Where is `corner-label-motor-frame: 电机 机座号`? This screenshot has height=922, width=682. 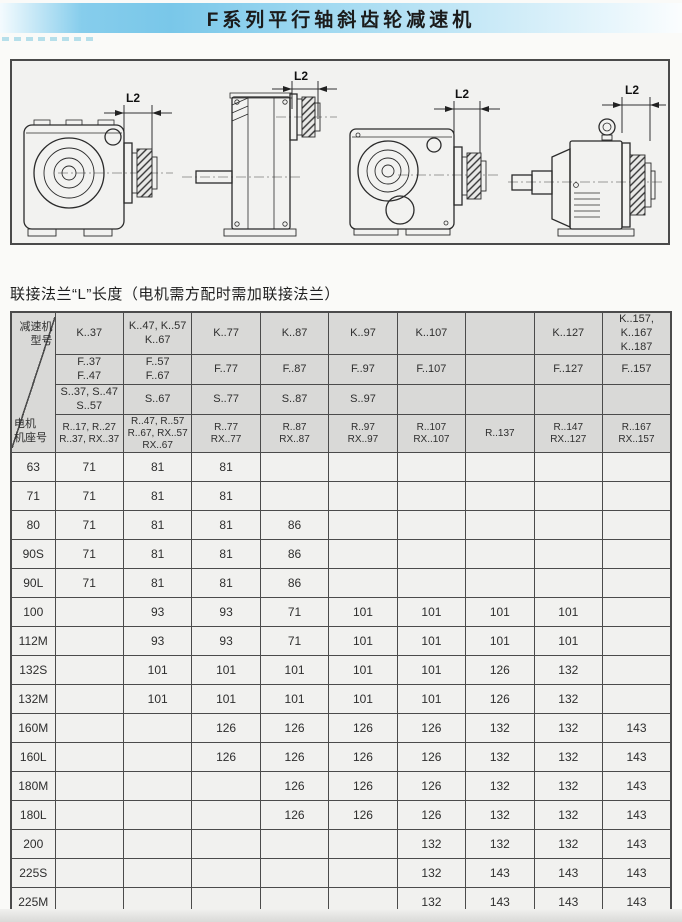
corner-label-motor-frame: 电机 机座号 is located at coordinates (30, 430).